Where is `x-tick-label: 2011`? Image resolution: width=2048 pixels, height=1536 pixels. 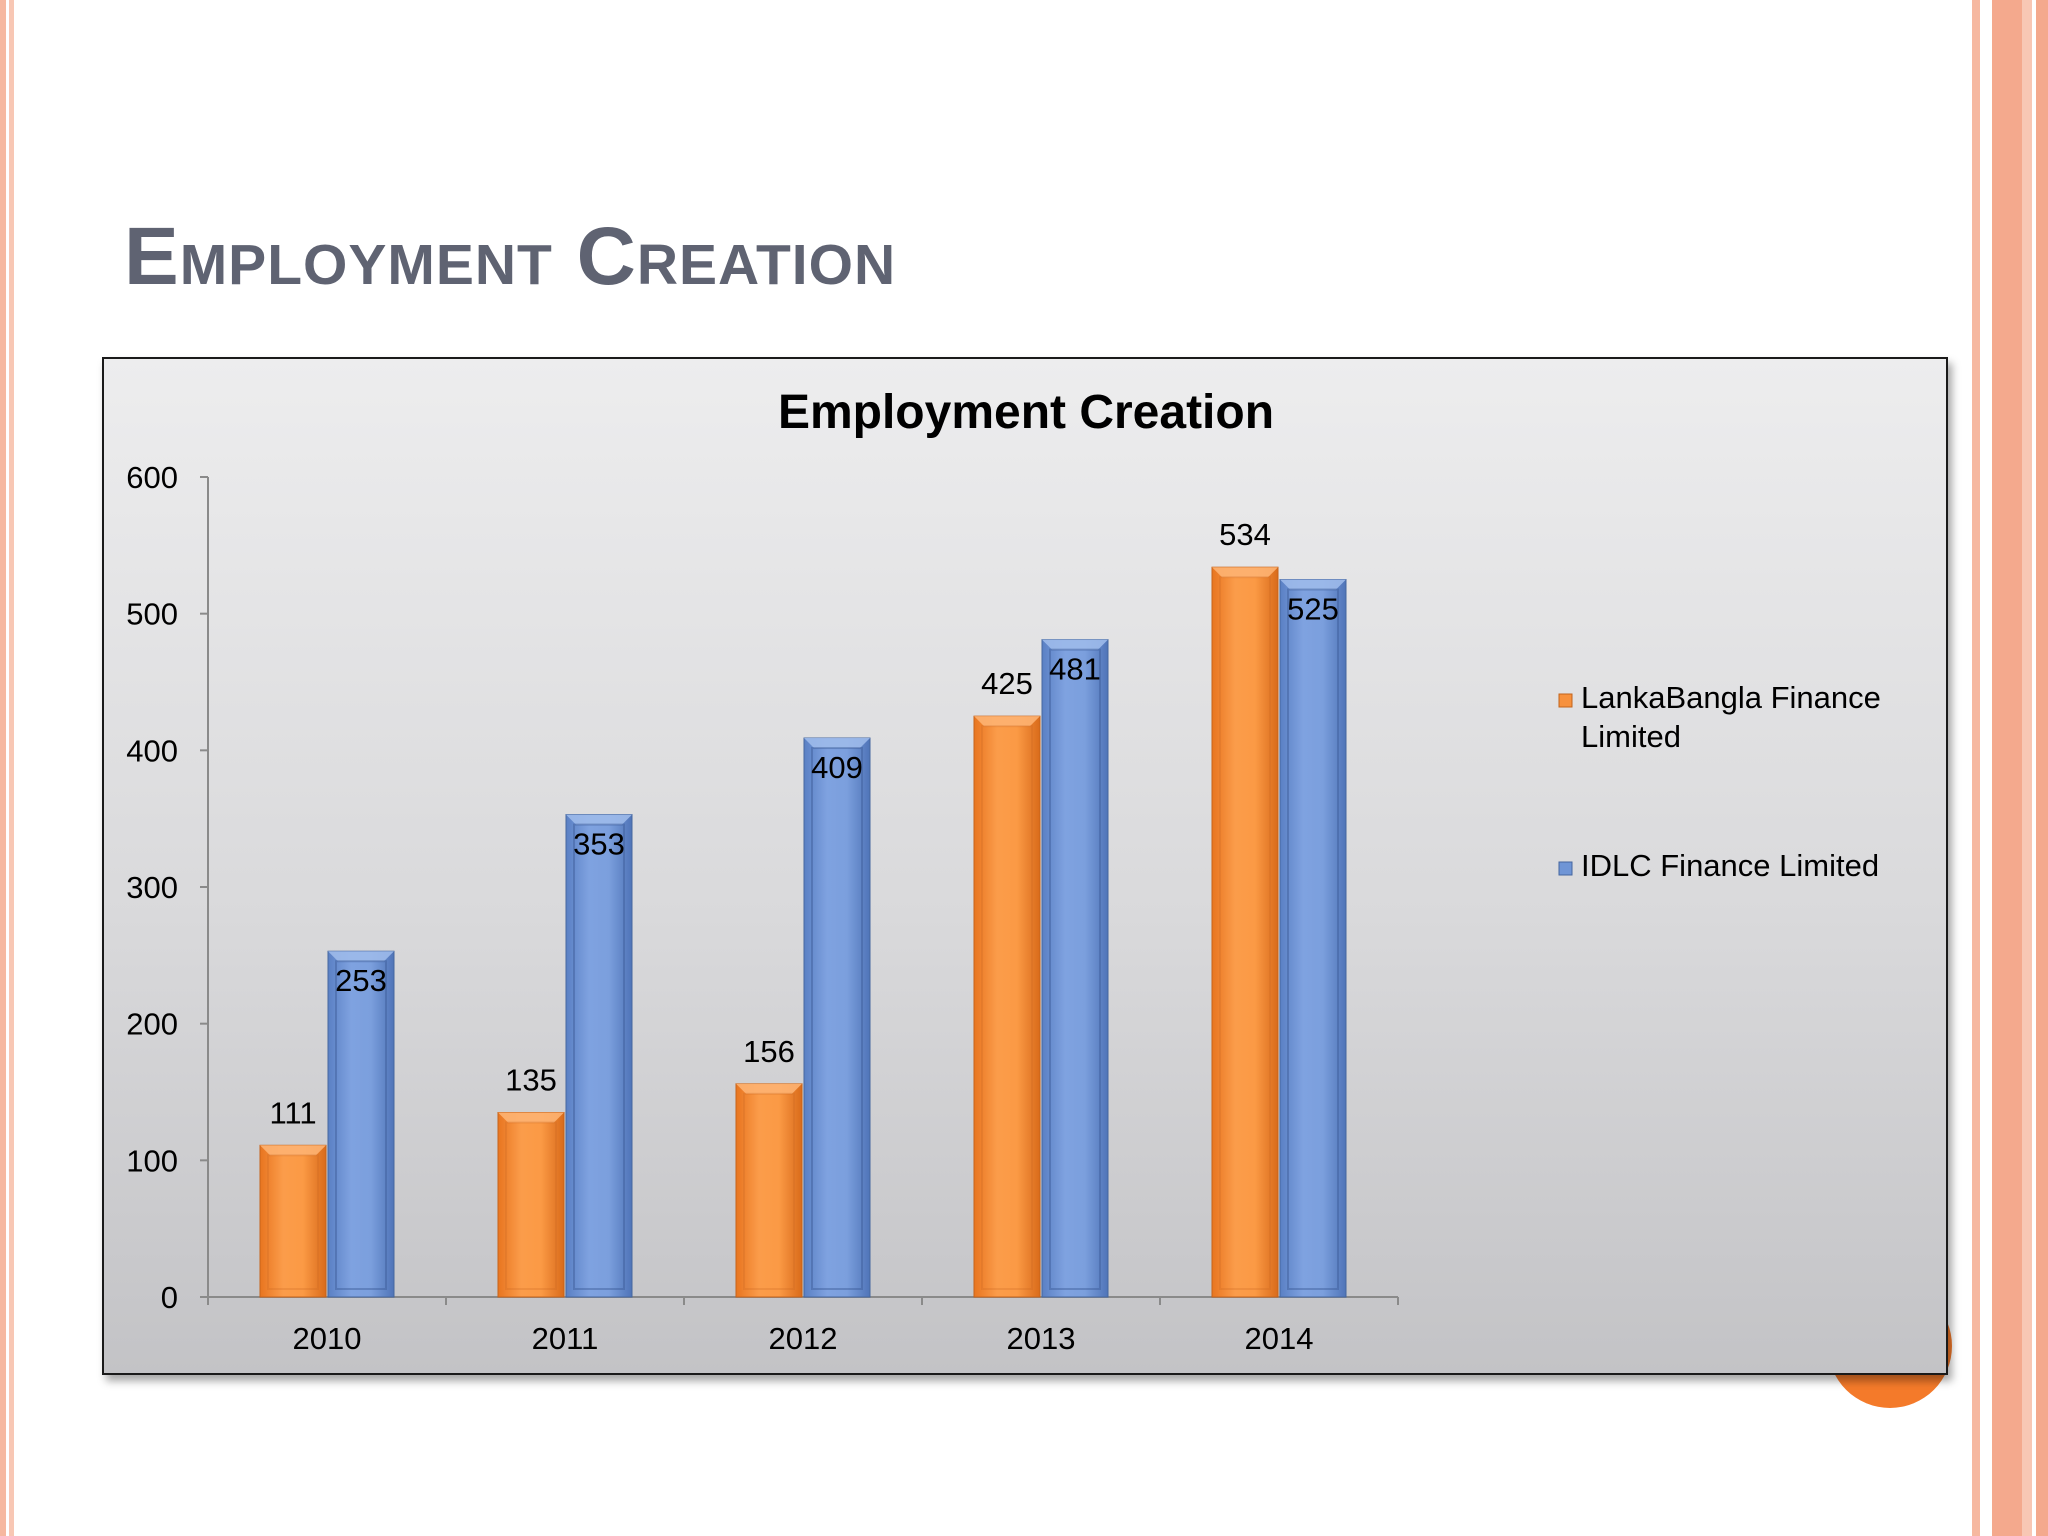 x-tick-label: 2011 is located at coordinates (565, 1338).